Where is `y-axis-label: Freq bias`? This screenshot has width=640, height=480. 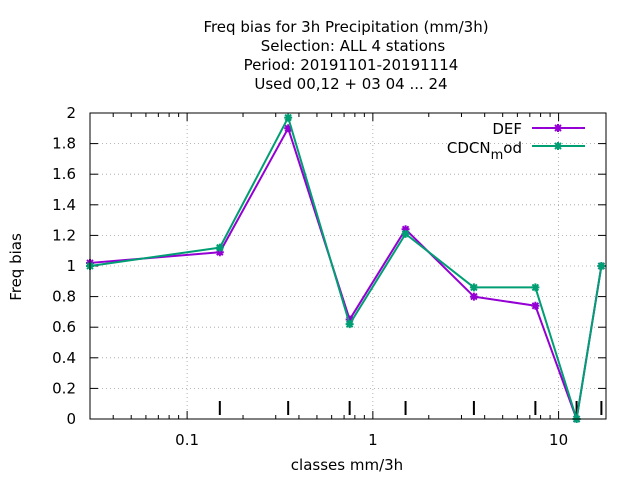
y-axis-label: Freq bias is located at coordinates (16, 267).